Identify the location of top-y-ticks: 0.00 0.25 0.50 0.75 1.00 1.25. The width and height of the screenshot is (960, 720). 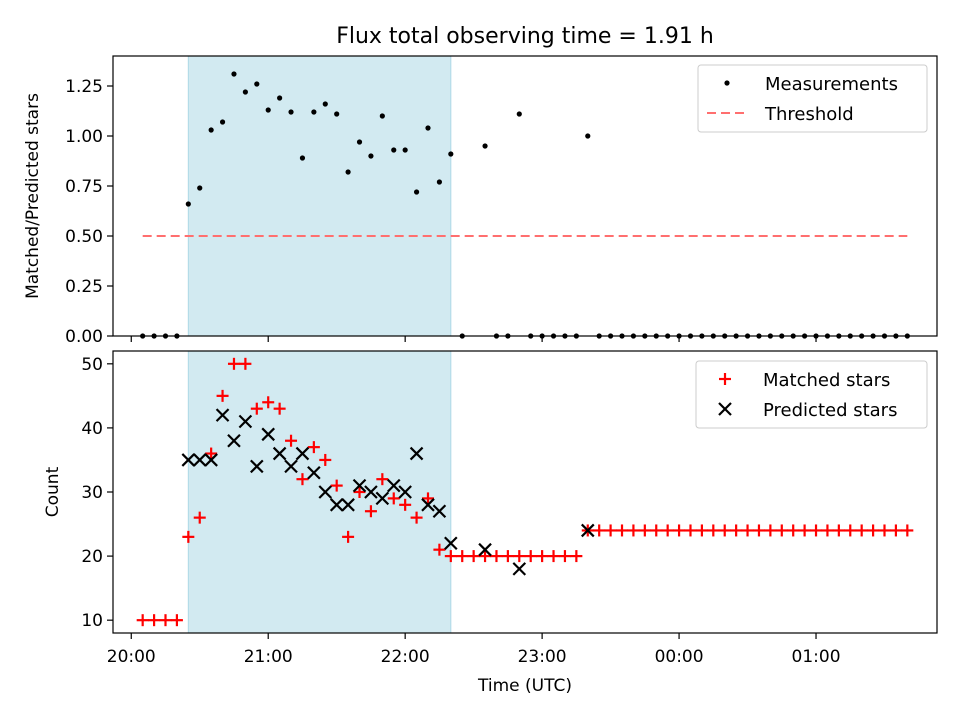
(89, 212).